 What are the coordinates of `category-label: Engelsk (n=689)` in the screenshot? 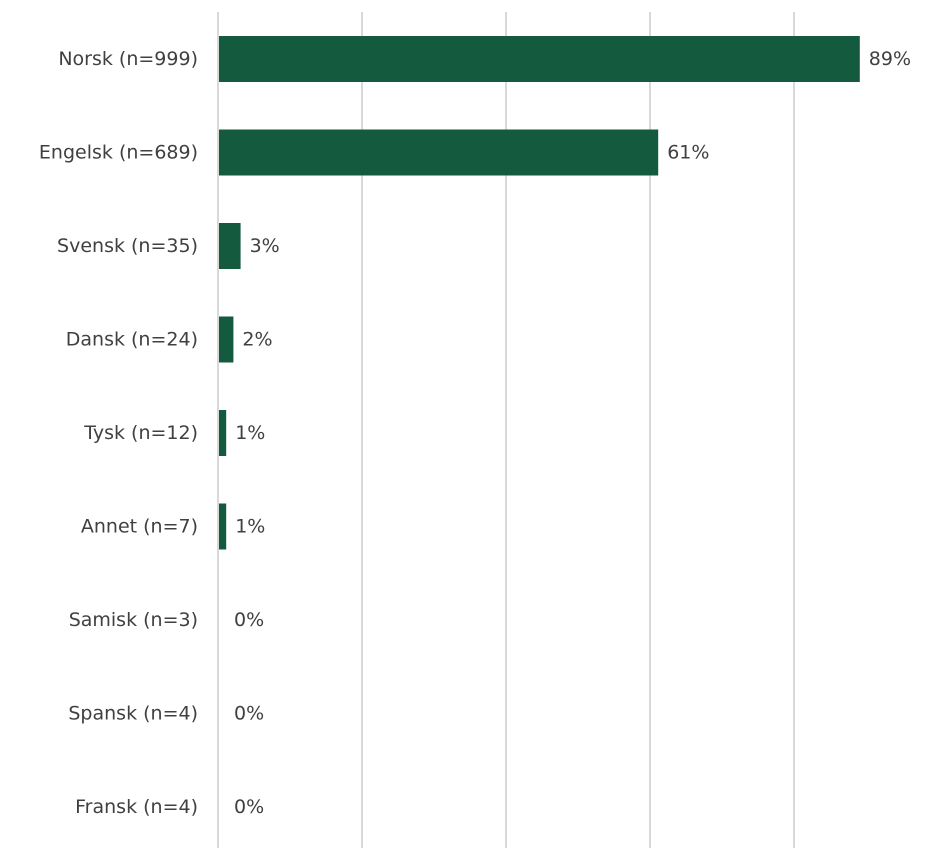 It's located at (118, 153).